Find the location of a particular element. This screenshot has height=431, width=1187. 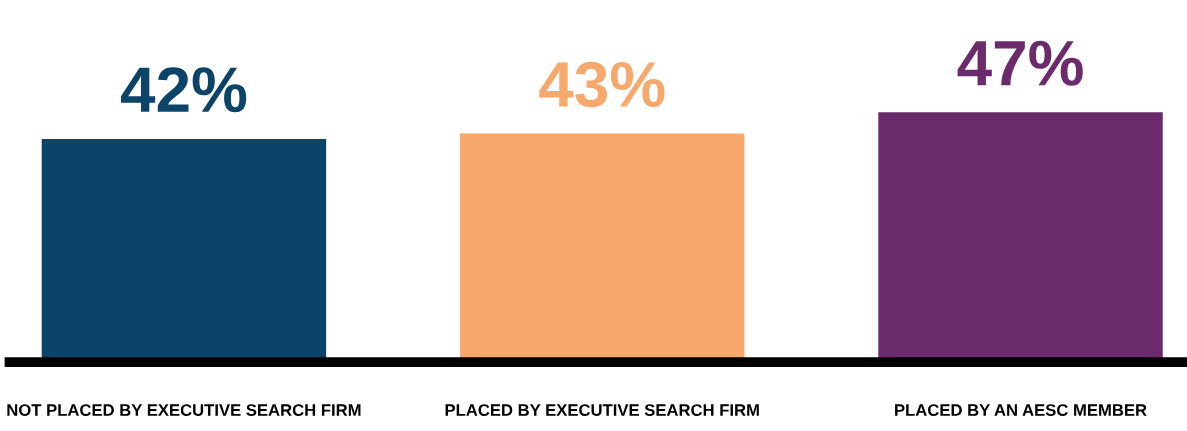

x-tick-label: PLACED BY AN AESC MEMBER is located at coordinates (1021, 410).